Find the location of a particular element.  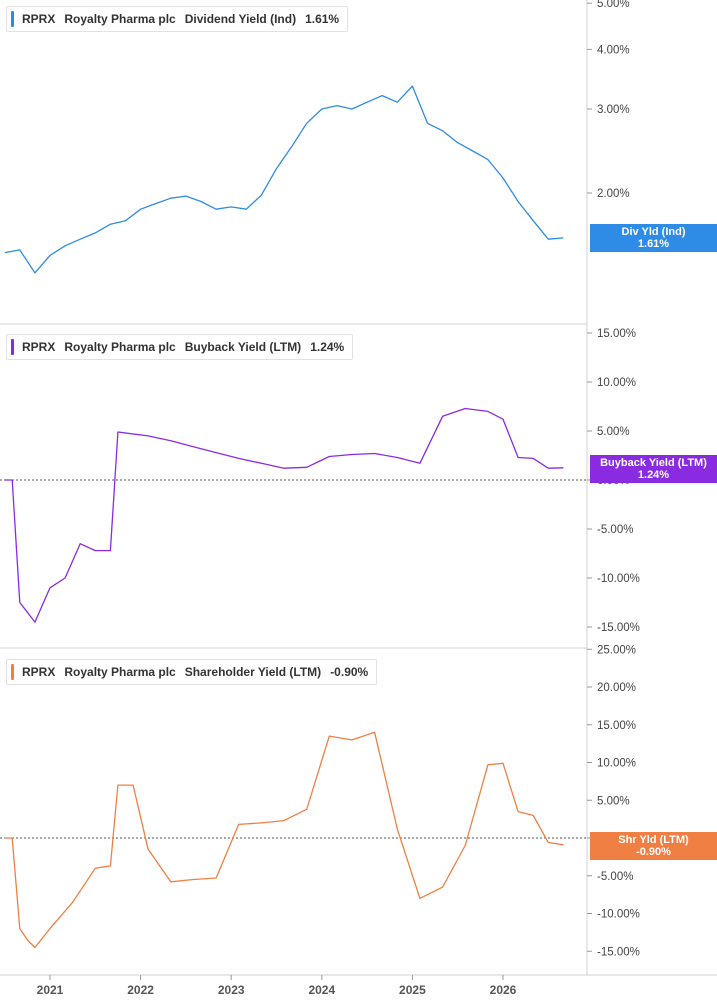

legend-value: 1.61% is located at coordinates (322, 19).